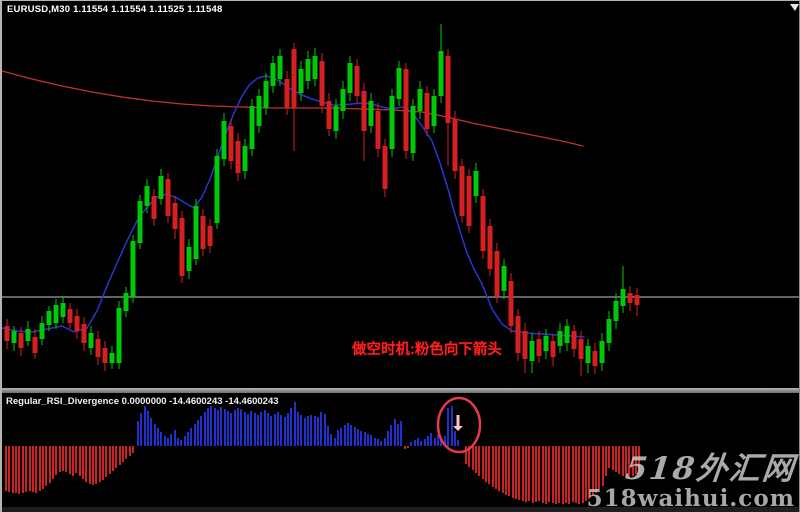  I want to click on watermark-site-url: 518waihui.com, so click(690, 498).